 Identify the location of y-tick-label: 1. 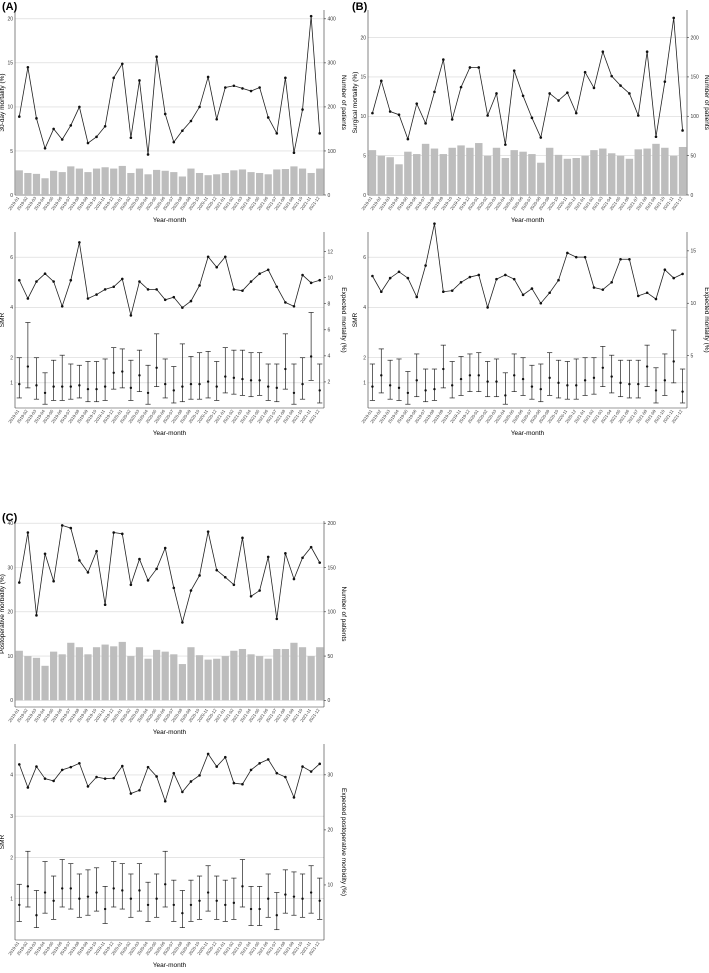
(11, 900).